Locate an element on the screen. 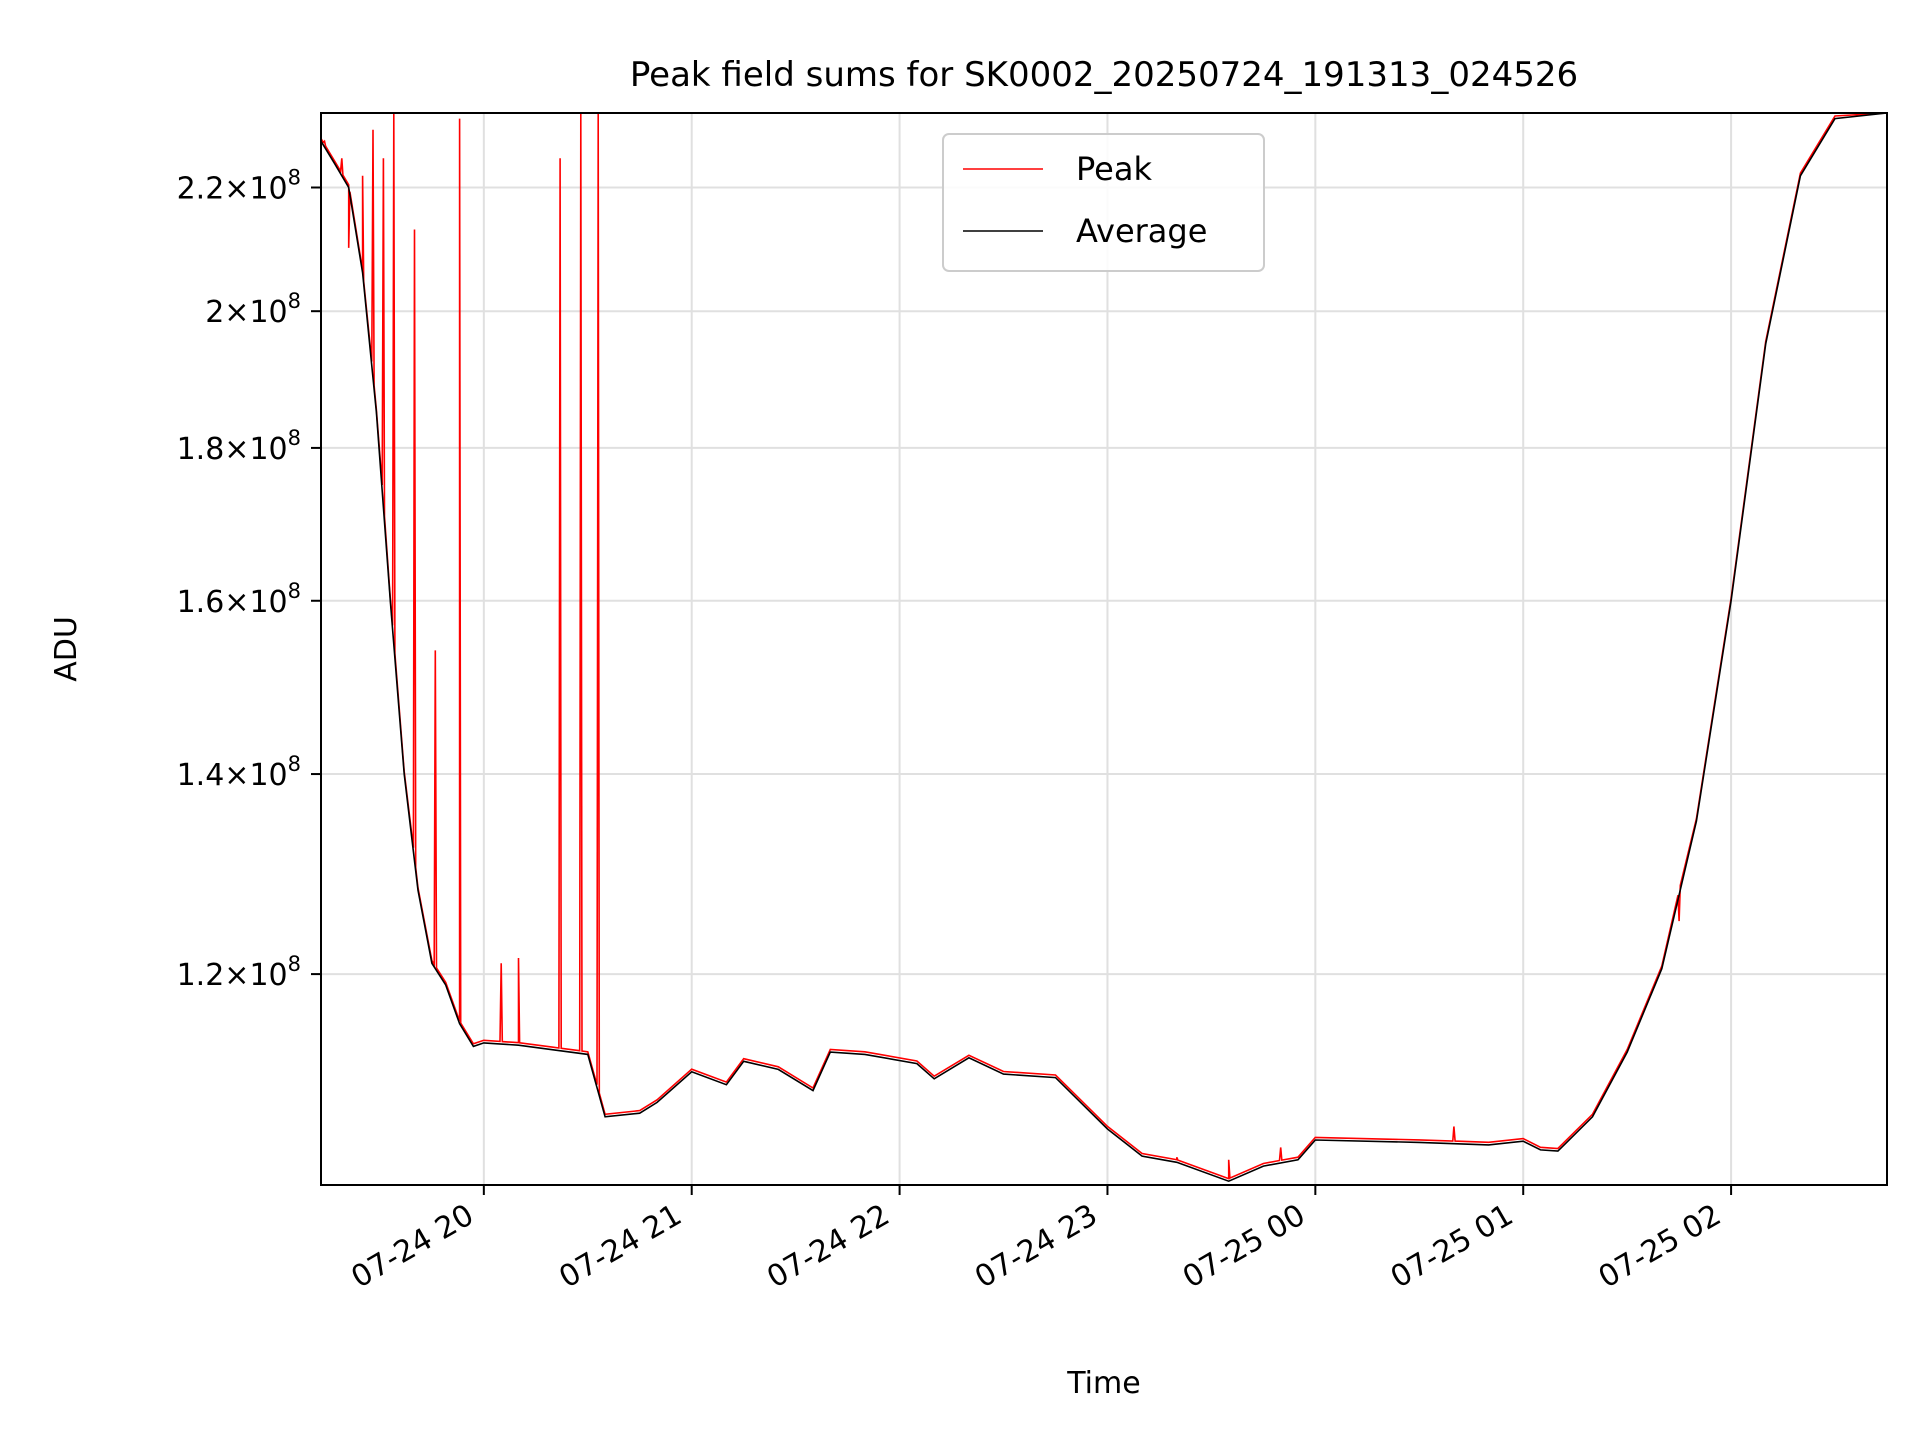 This screenshot has width=1920, height=1440. y-tick-label: 2×108 is located at coordinates (253, 309).